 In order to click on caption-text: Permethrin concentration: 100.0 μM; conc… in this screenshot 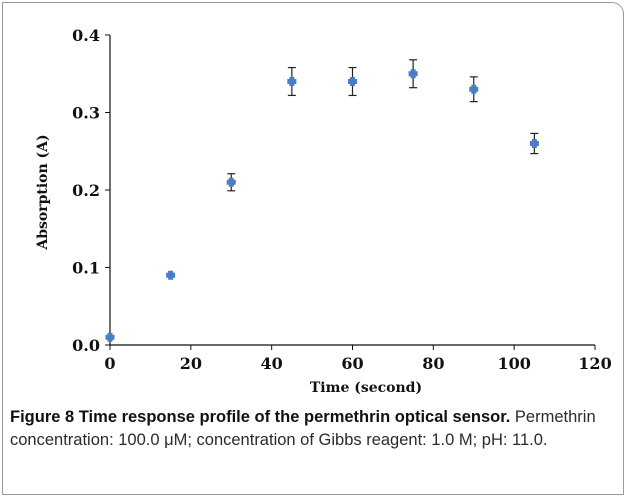, I will do `click(303, 428)`.